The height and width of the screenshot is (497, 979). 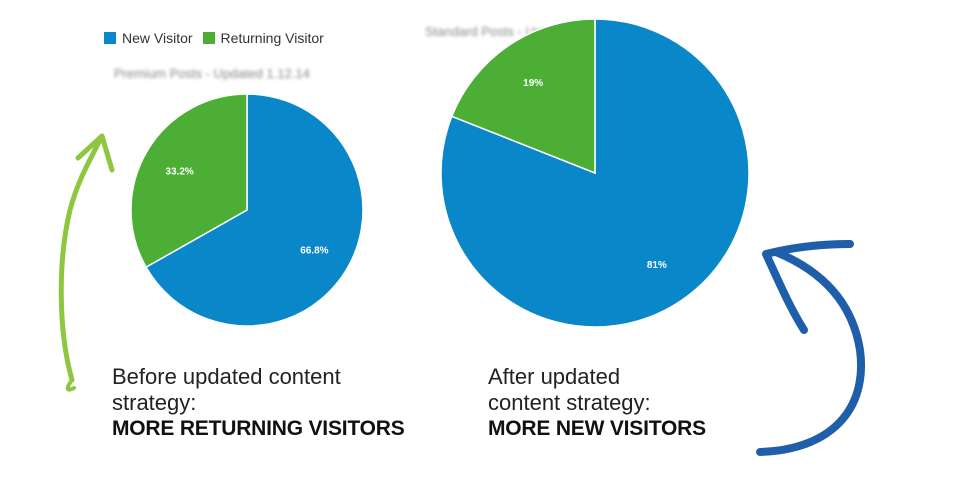 What do you see at coordinates (154, 402) in the screenshot?
I see `caption-before-line2: strategy:` at bounding box center [154, 402].